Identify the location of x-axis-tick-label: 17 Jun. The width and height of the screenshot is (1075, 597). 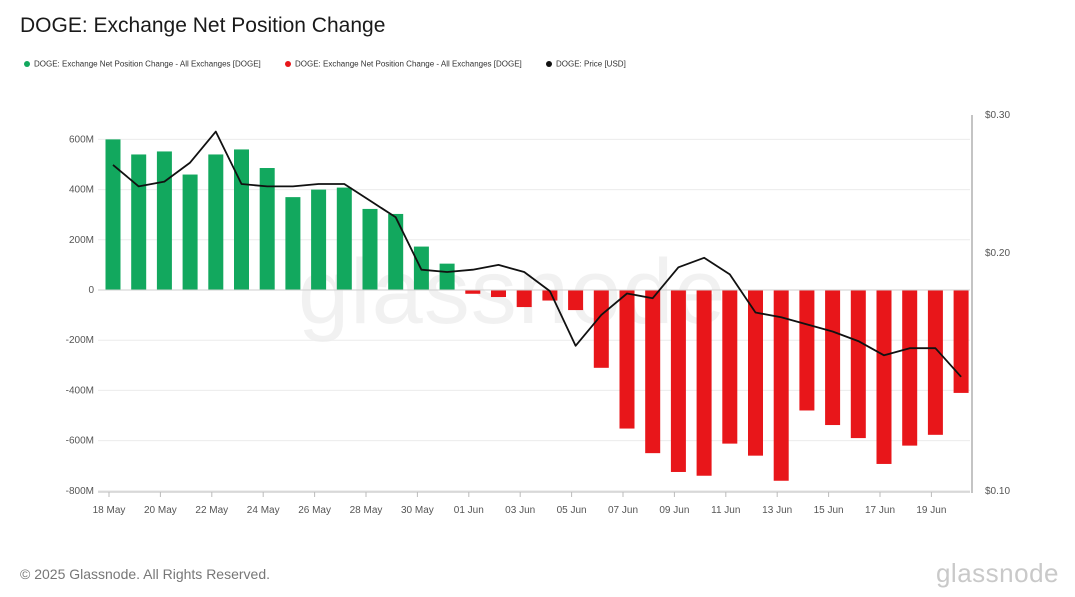
(880, 510).